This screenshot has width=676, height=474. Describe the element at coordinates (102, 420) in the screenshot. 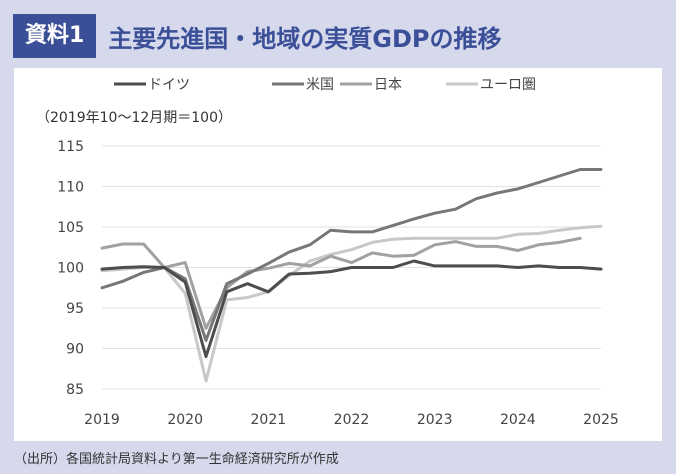

I see `x-tick-label: 2019` at that location.